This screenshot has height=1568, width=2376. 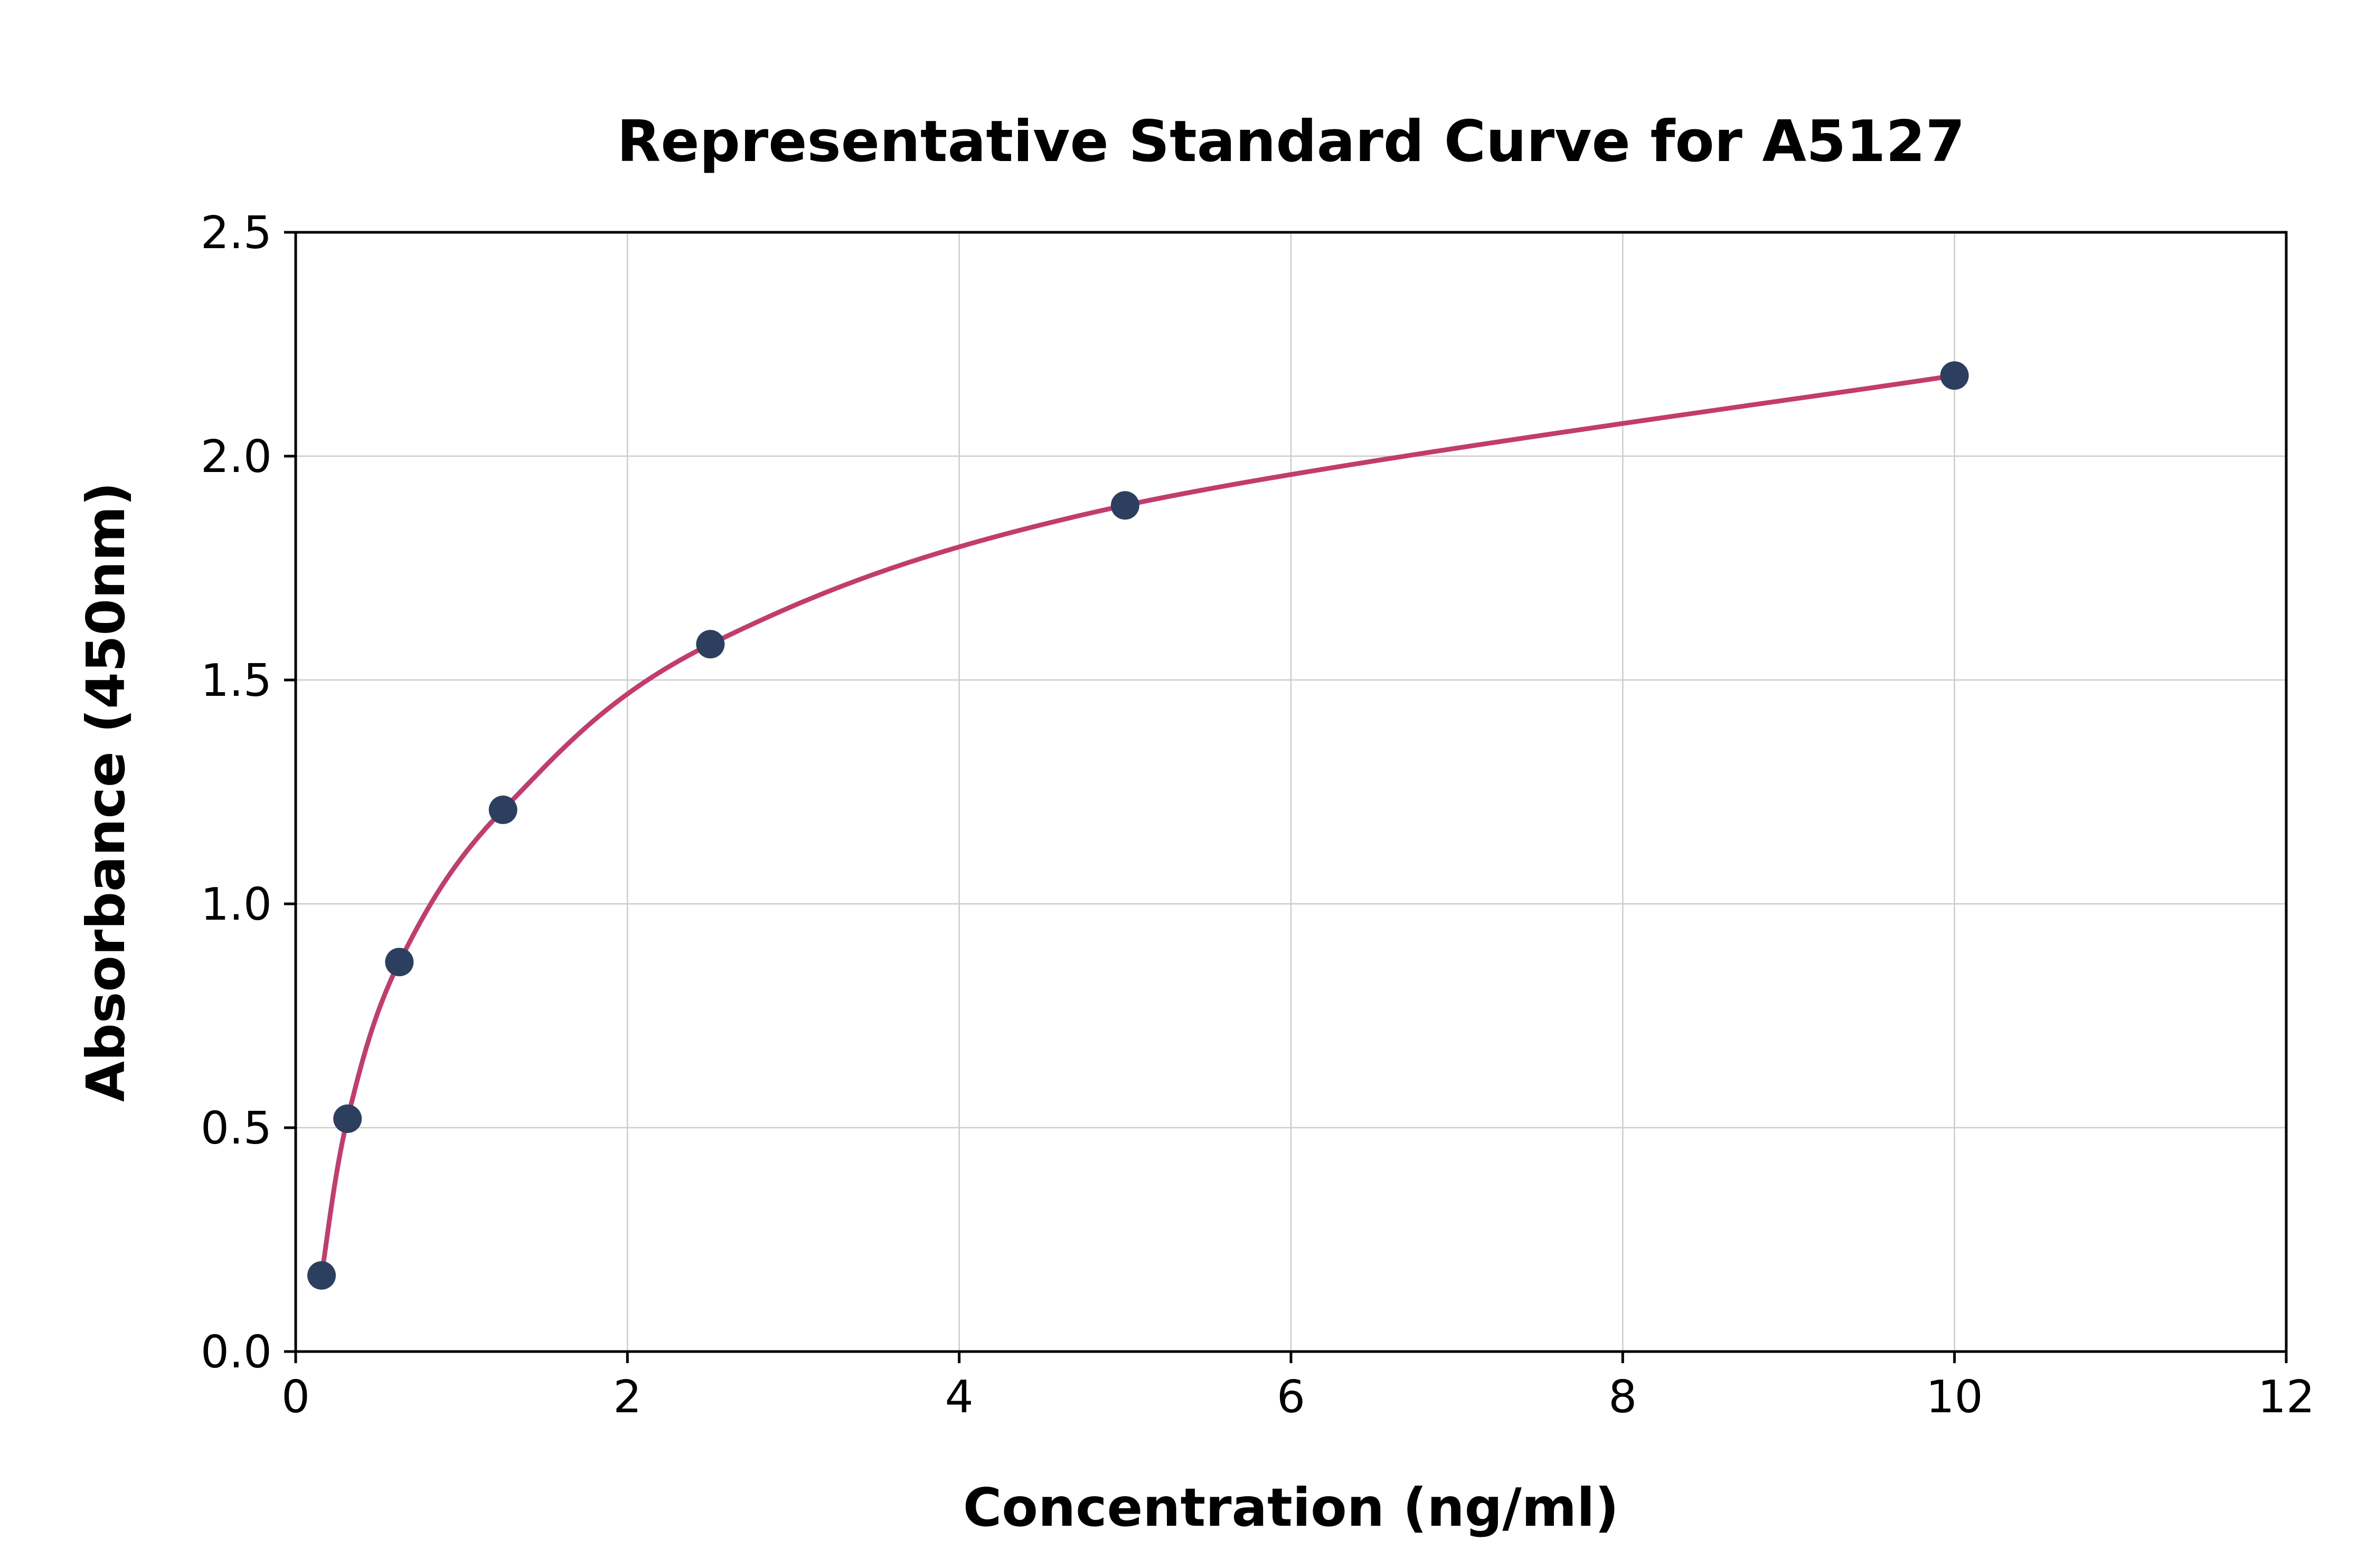 What do you see at coordinates (959, 1397) in the screenshot?
I see `x-tick-label: 4` at bounding box center [959, 1397].